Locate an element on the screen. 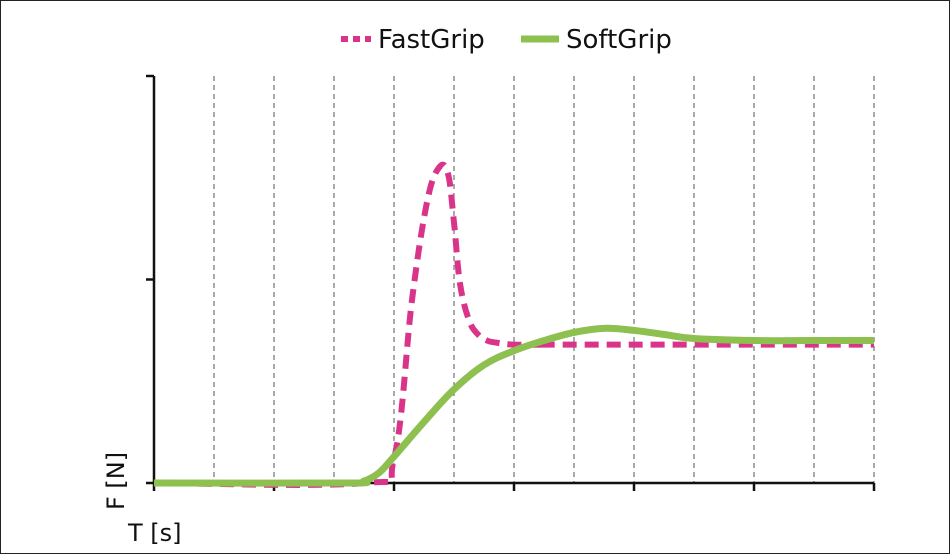 Image resolution: width=950 pixels, height=554 pixels. legend: FastGrip SoftGrip is located at coordinates (506, 40).